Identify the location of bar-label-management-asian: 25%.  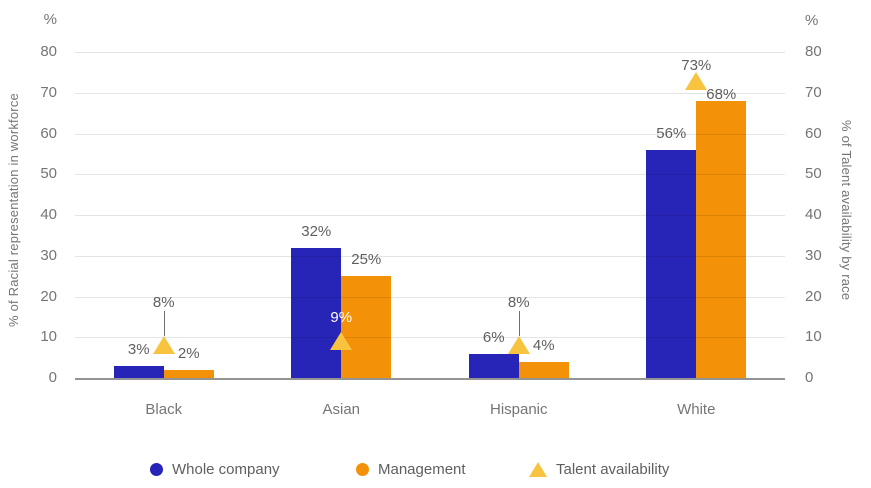
(366, 260).